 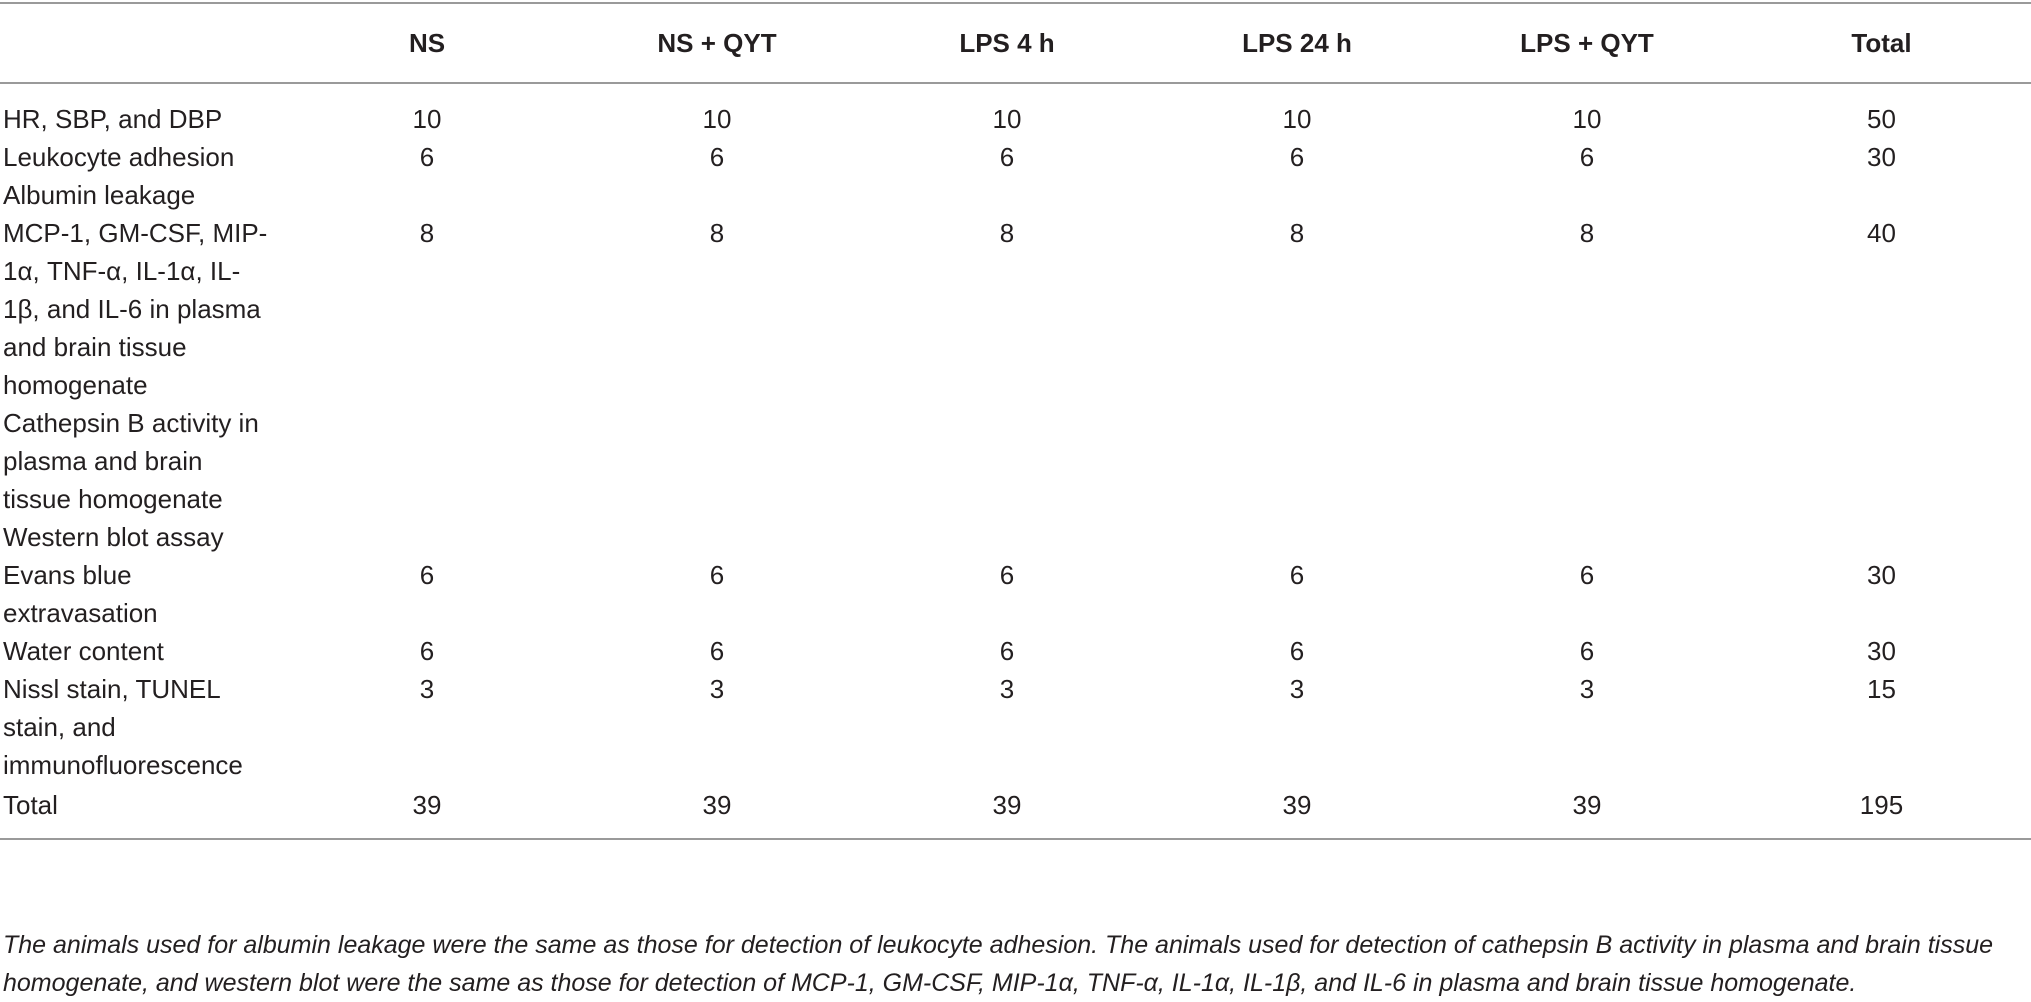 I want to click on table-row: Leukocyte adhesion 6 6 6 6 6 30, so click(x=1015, y=157).